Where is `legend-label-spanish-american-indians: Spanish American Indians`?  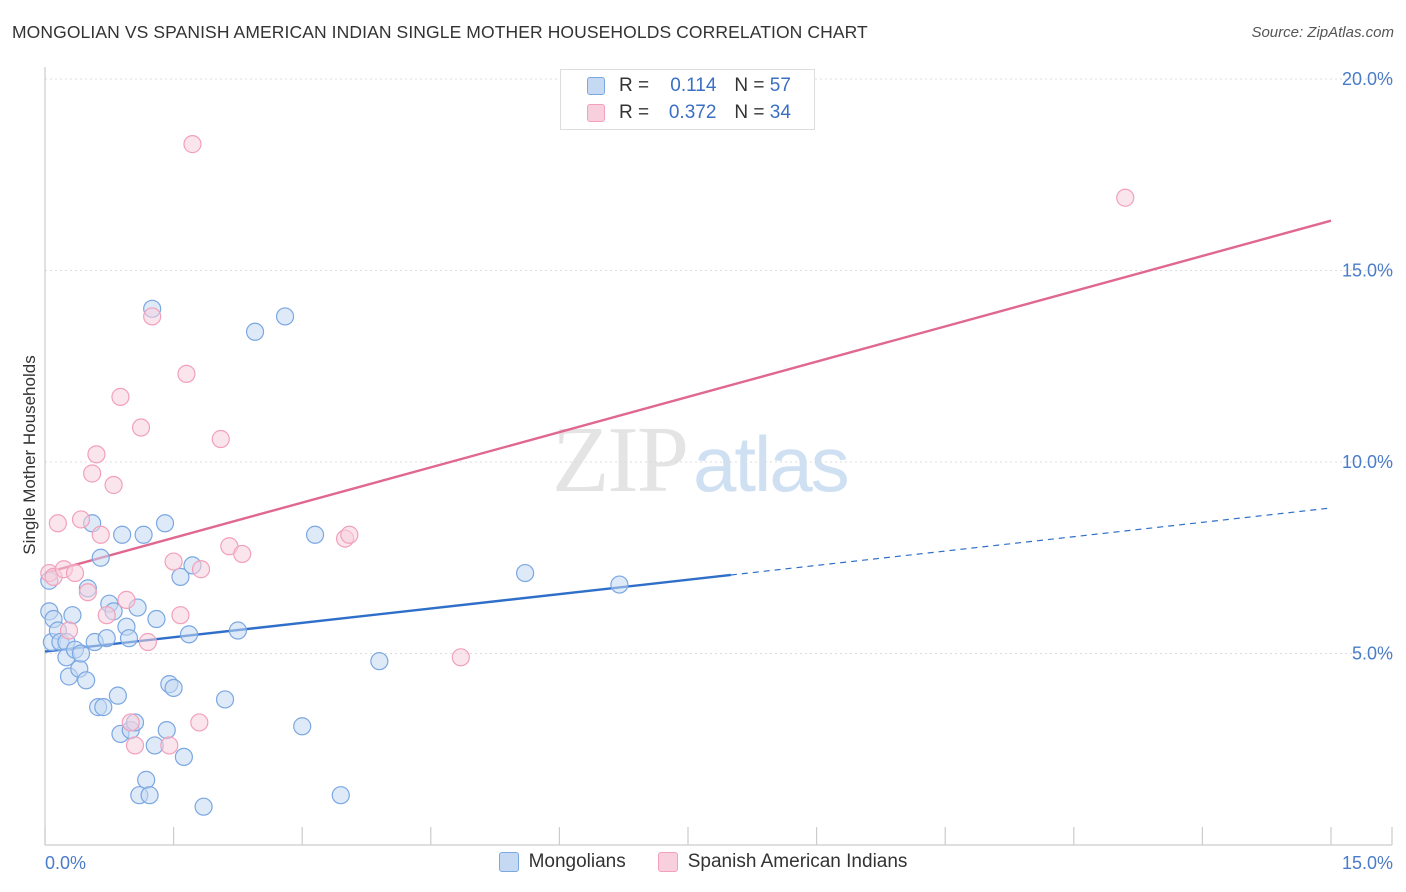 legend-label-spanish-american-indians: Spanish American Indians is located at coordinates (797, 861).